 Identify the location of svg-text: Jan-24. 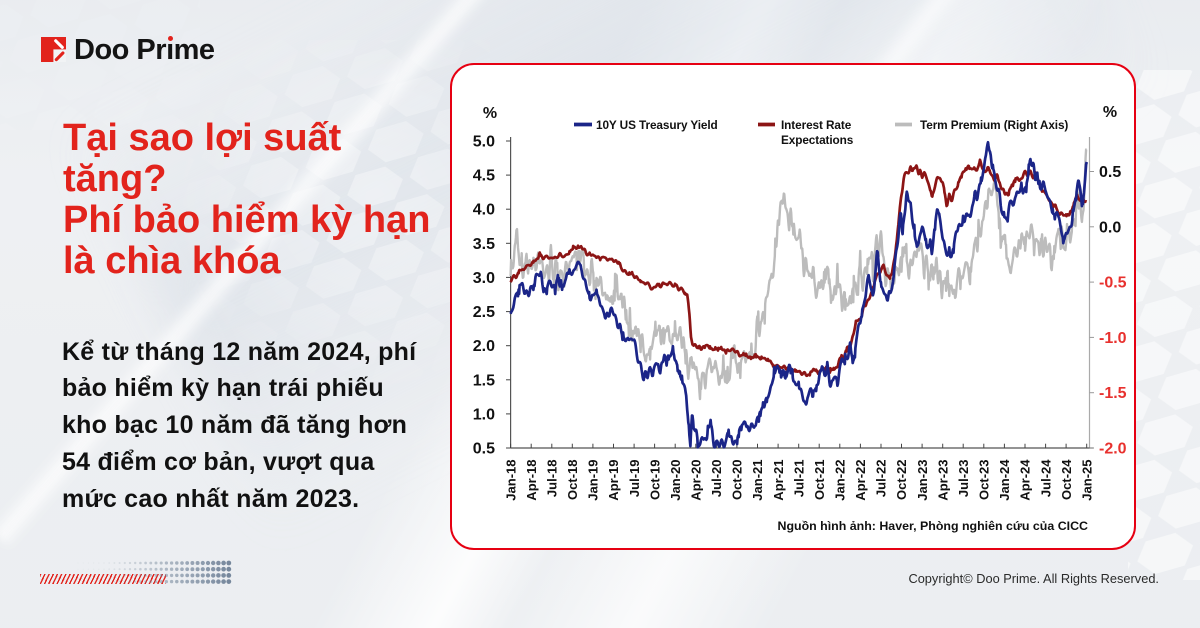
(1004, 479).